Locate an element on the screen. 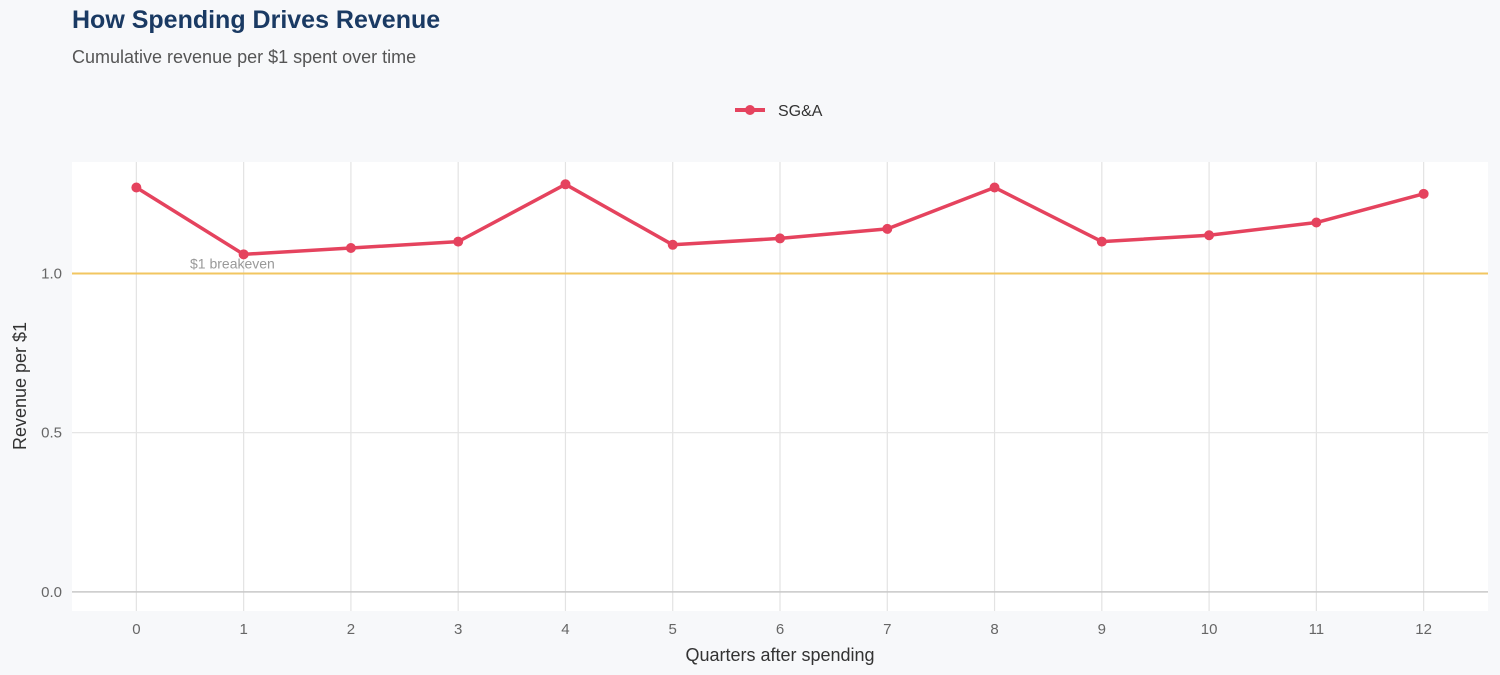 This screenshot has height=675, width=1500. x-tick-label: 6 is located at coordinates (780, 629).